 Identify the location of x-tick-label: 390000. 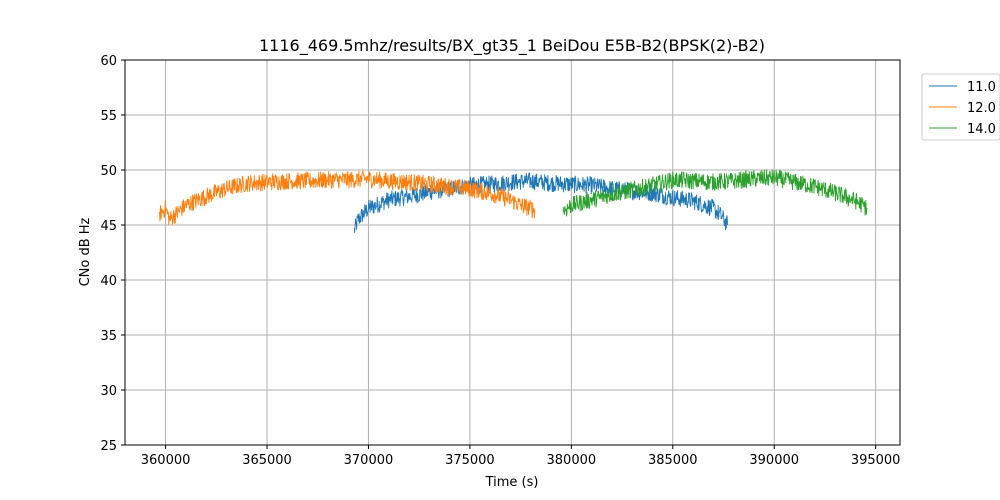
(774, 460).